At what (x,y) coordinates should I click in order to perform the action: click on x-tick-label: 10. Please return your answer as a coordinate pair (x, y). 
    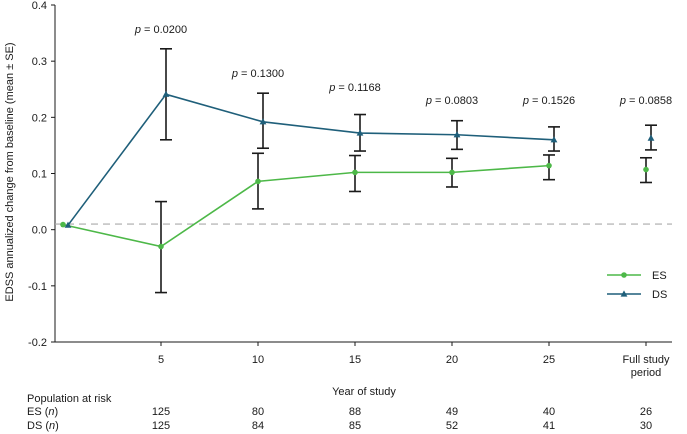
    Looking at the image, I should click on (258, 360).